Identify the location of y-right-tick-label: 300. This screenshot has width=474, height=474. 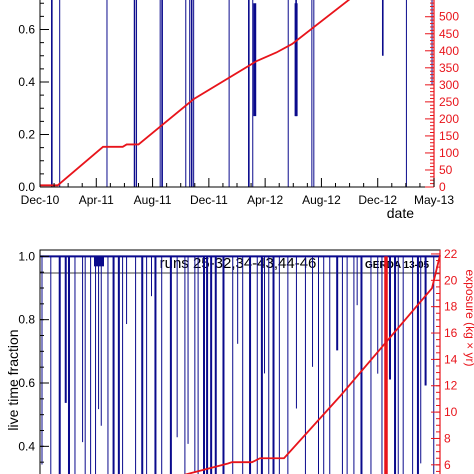
(449, 85).